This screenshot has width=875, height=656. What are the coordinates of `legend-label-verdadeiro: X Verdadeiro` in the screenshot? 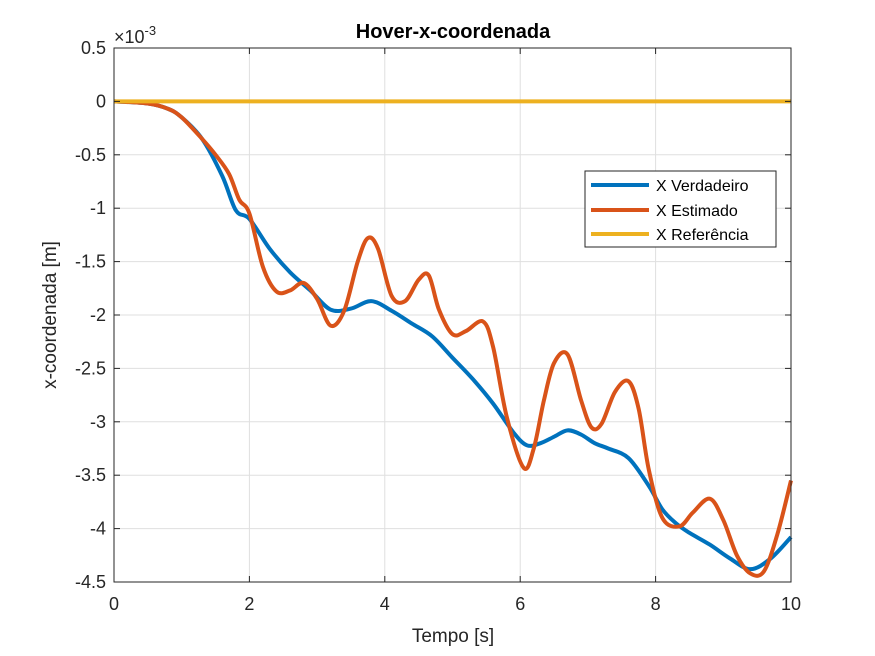 It's located at (702, 186).